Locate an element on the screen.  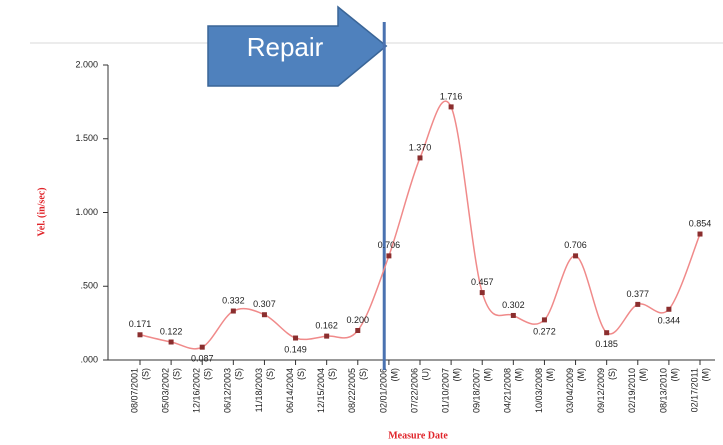
value-label: 0.344 is located at coordinates (669, 321).